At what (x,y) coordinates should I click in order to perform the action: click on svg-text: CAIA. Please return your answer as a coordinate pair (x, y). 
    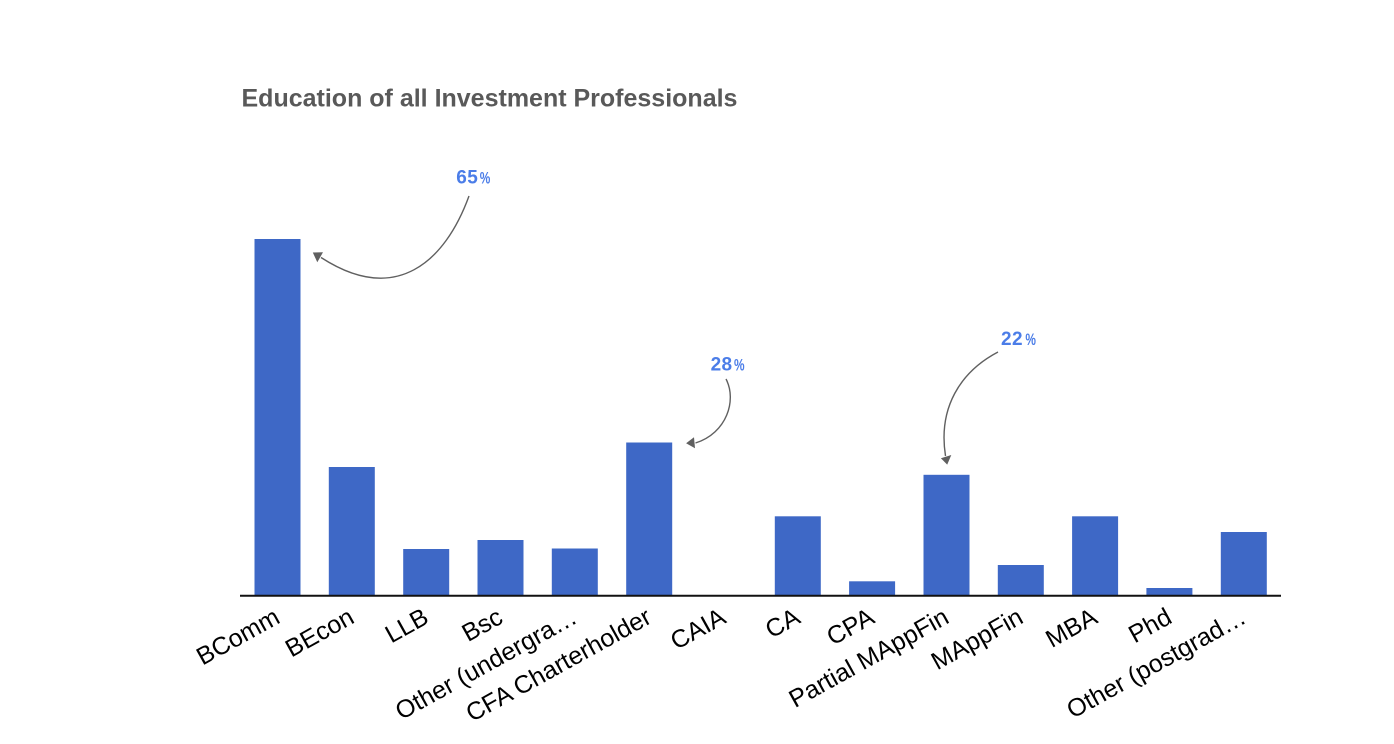
    Looking at the image, I should click on (698, 629).